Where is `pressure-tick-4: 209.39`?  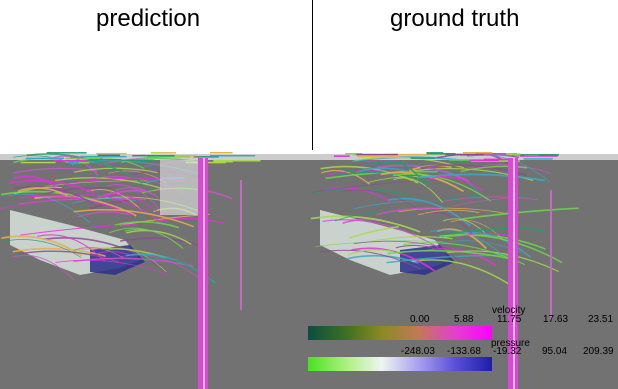
pressure-tick-4: 209.39 is located at coordinates (598, 351).